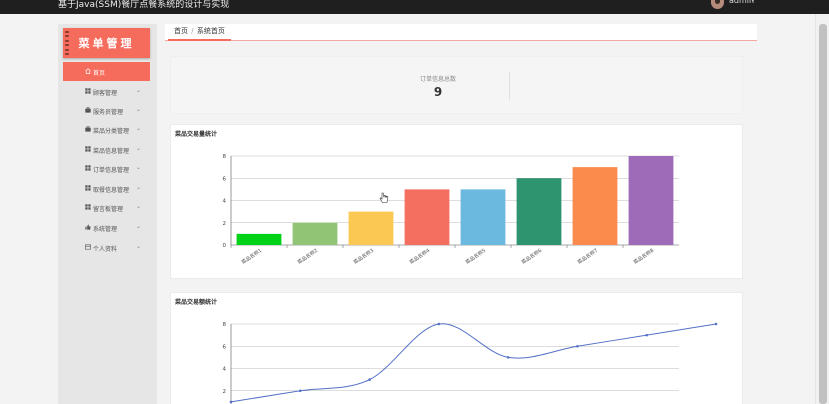 This screenshot has height=404, width=829. I want to click on sidebar-item-5: 订单信息管理 ⌄, so click(106, 168).